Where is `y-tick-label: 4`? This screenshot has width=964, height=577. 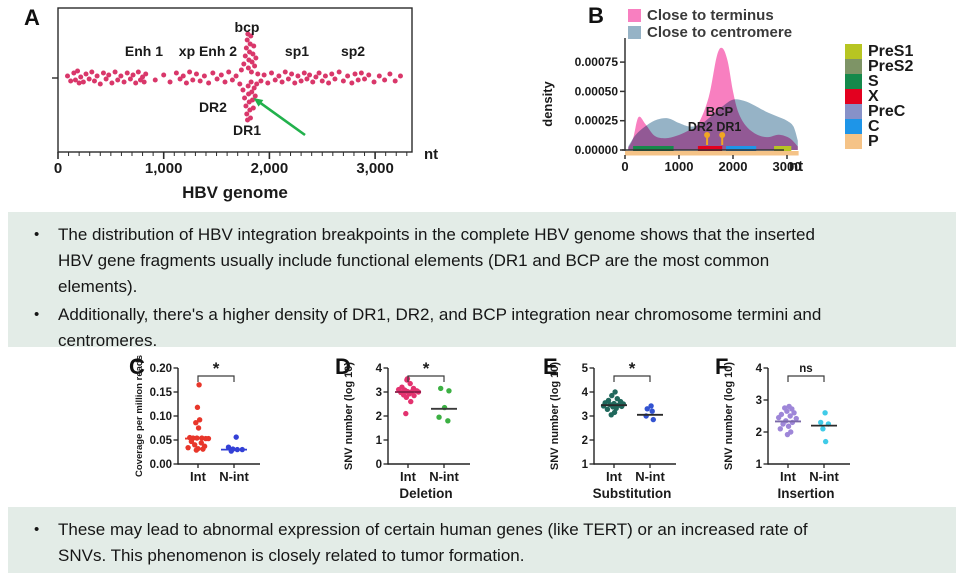 y-tick-label: 4 is located at coordinates (379, 369).